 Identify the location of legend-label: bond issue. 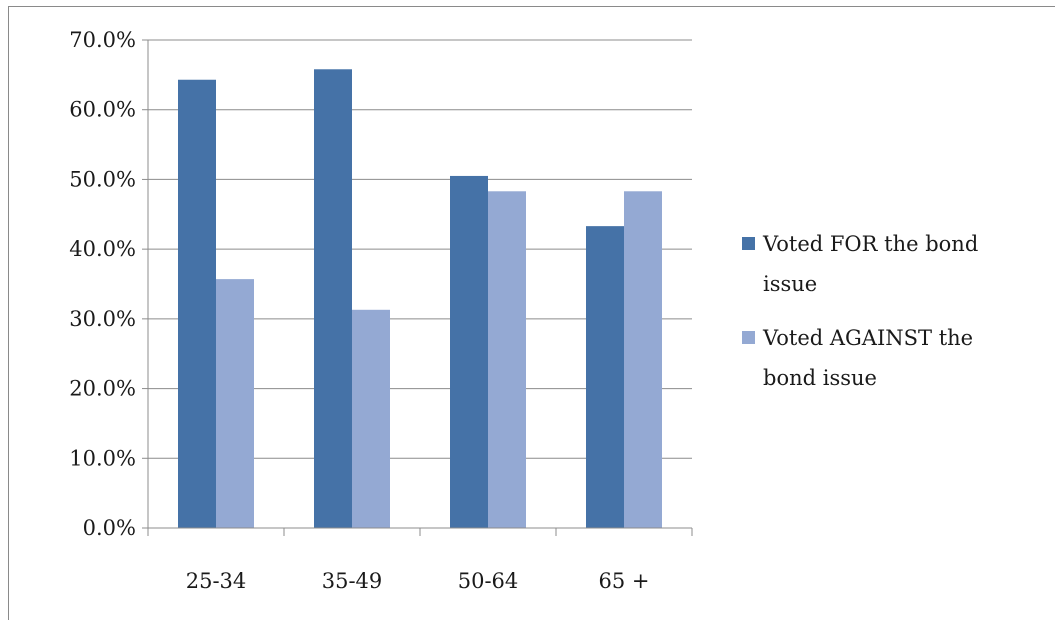
(820, 378).